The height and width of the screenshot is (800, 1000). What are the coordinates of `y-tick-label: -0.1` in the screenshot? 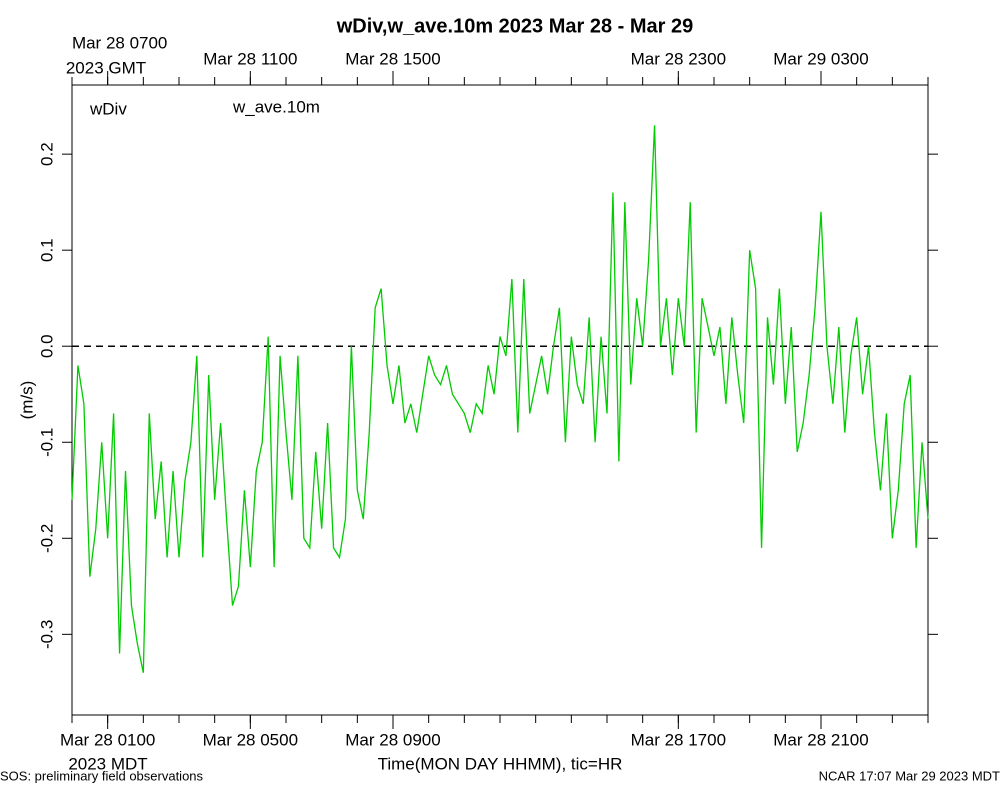 It's located at (46, 442).